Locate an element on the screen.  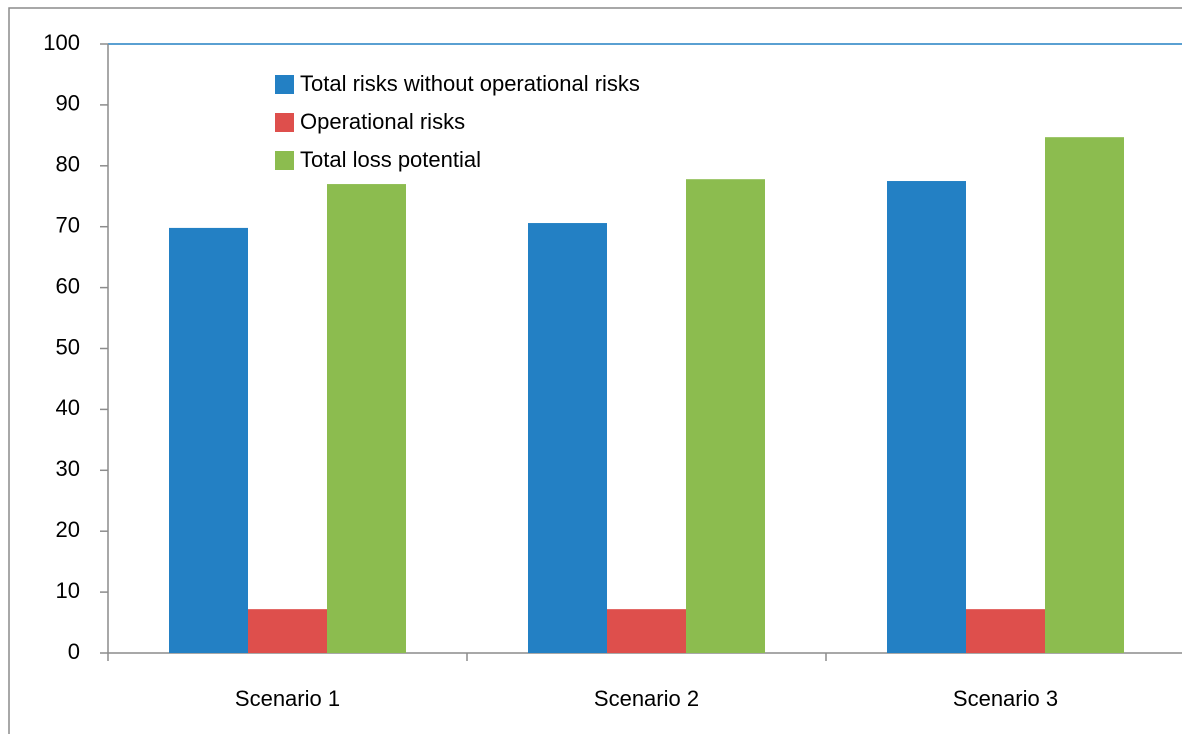
legend-label: Total loss potential is located at coordinates (390, 159).